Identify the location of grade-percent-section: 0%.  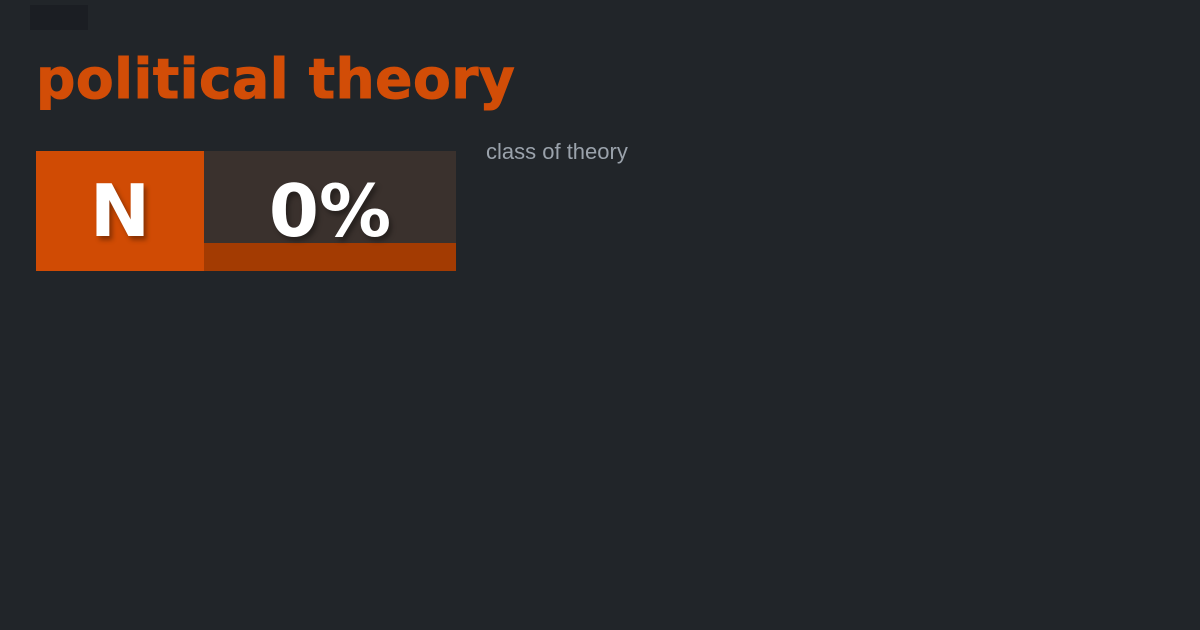
(330, 211).